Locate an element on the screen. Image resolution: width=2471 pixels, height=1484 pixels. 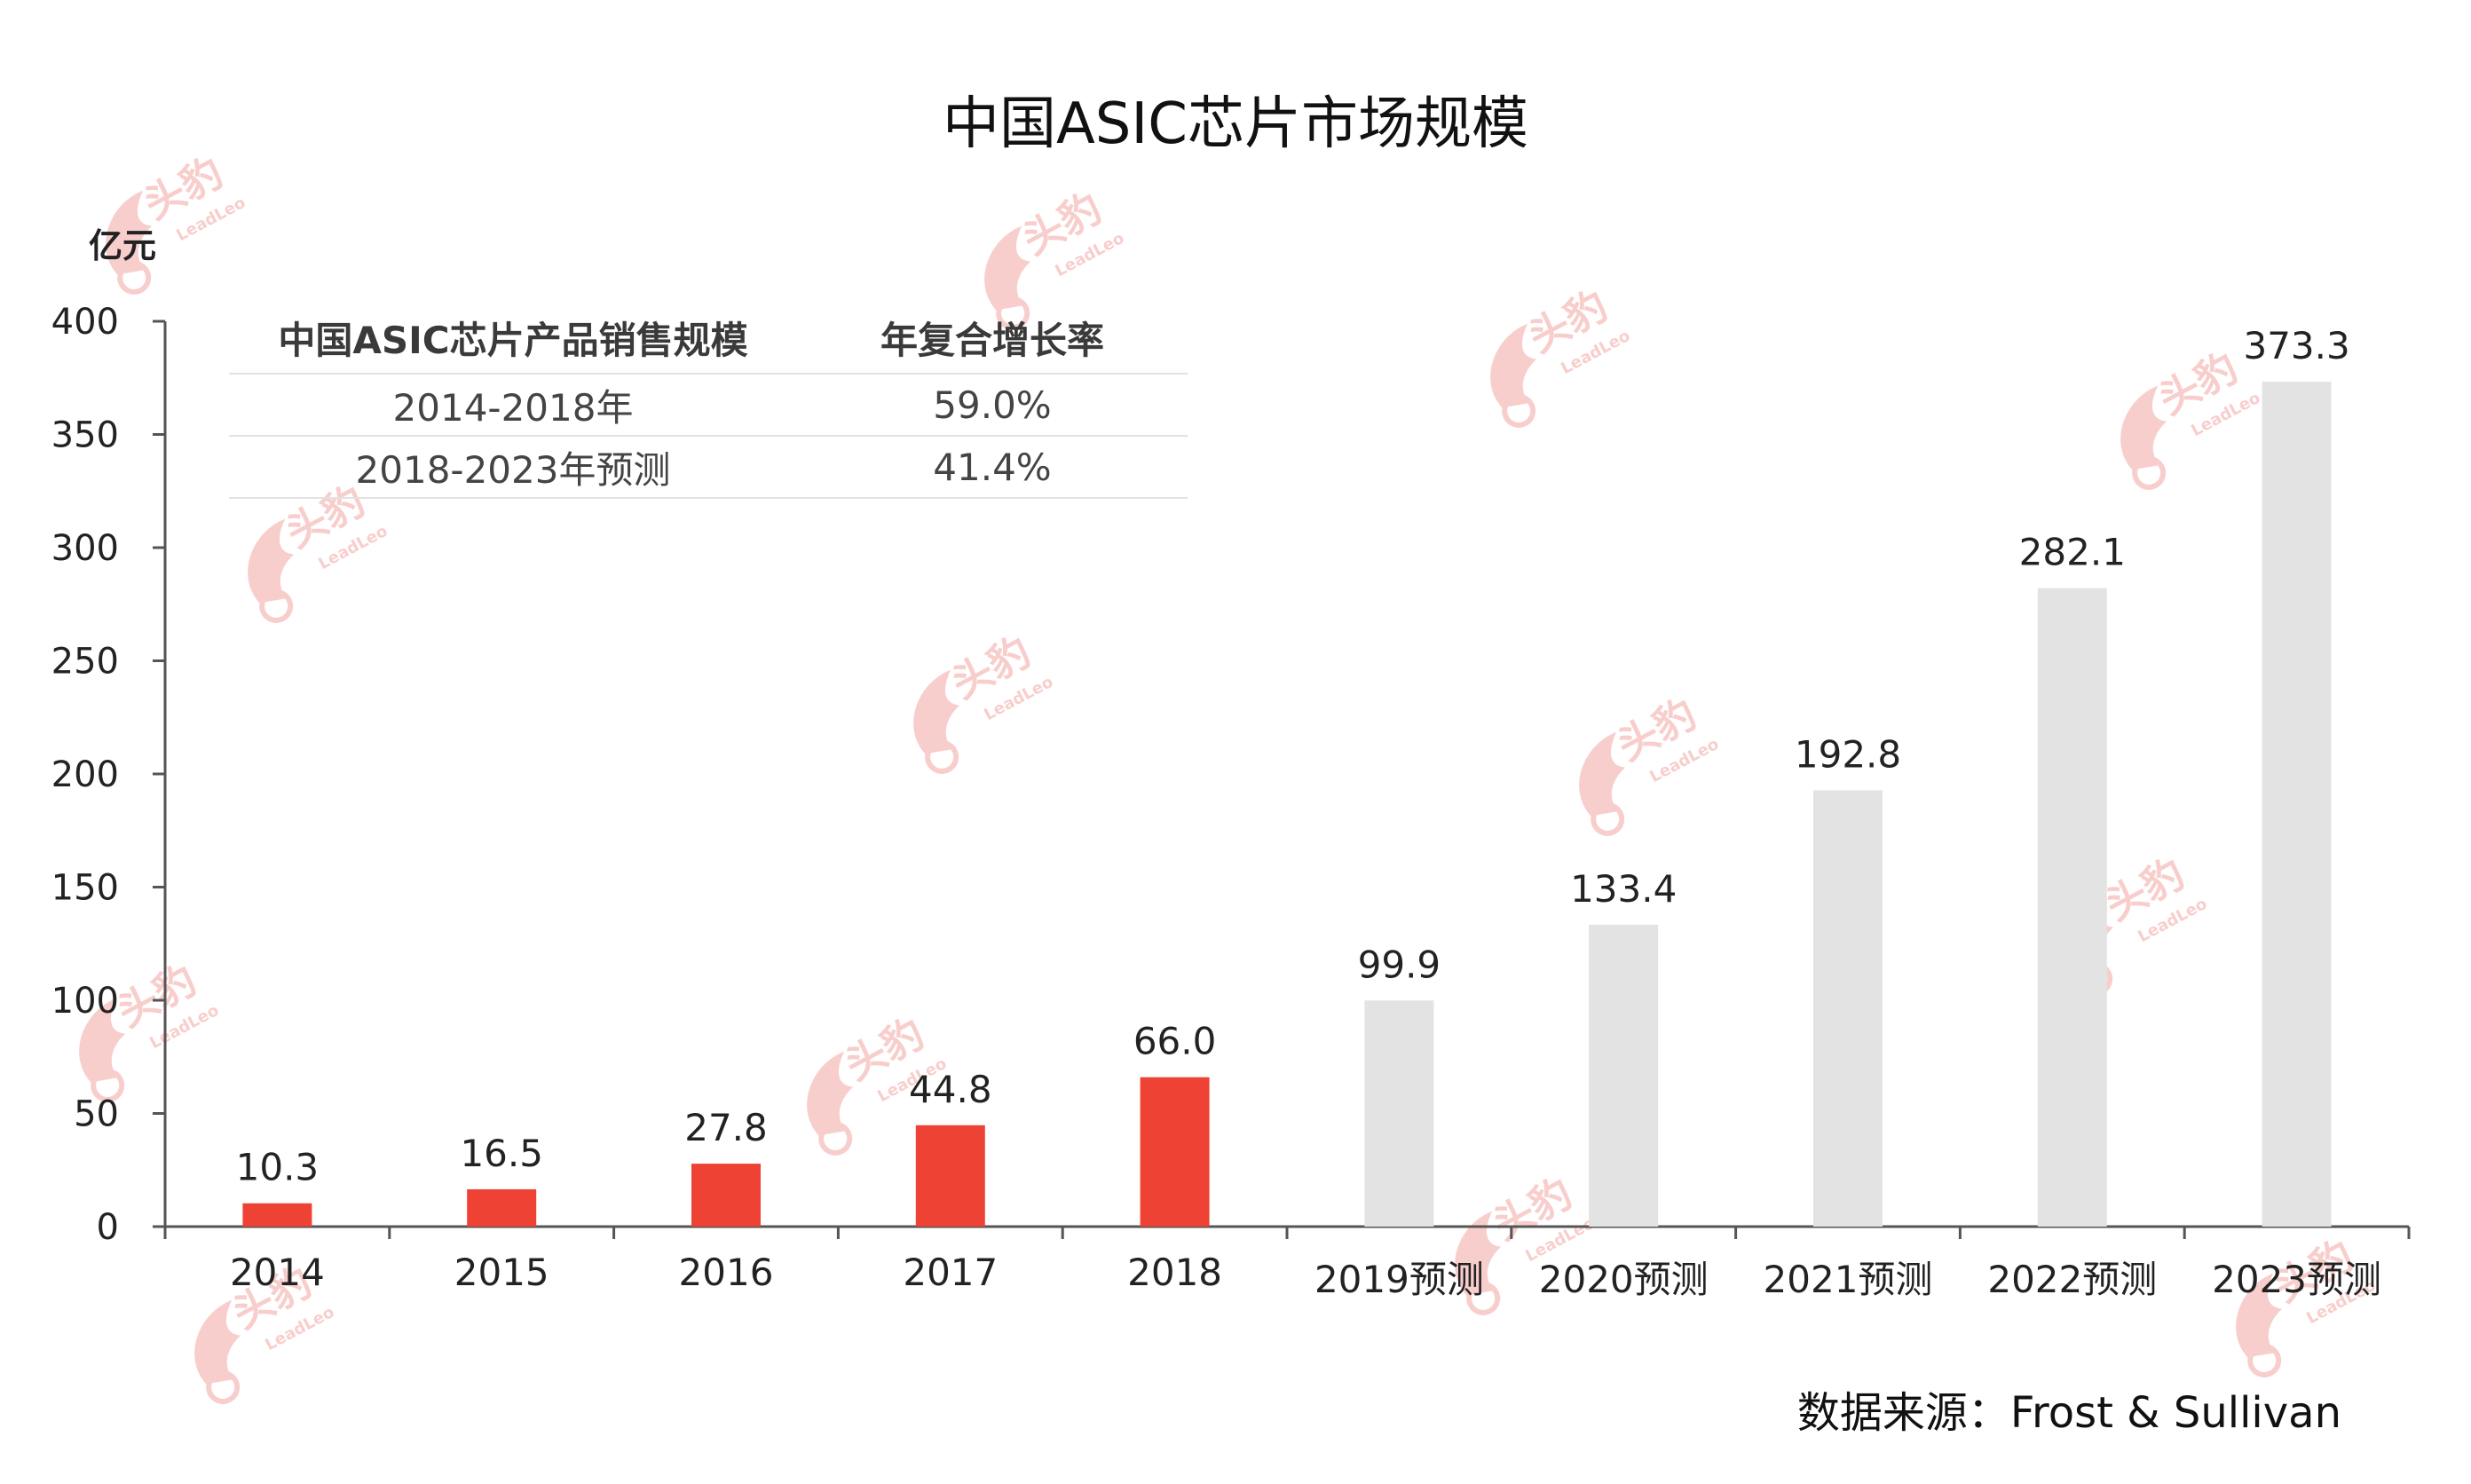
cagr-period-cell: 2014-2018年 is located at coordinates (513, 406).